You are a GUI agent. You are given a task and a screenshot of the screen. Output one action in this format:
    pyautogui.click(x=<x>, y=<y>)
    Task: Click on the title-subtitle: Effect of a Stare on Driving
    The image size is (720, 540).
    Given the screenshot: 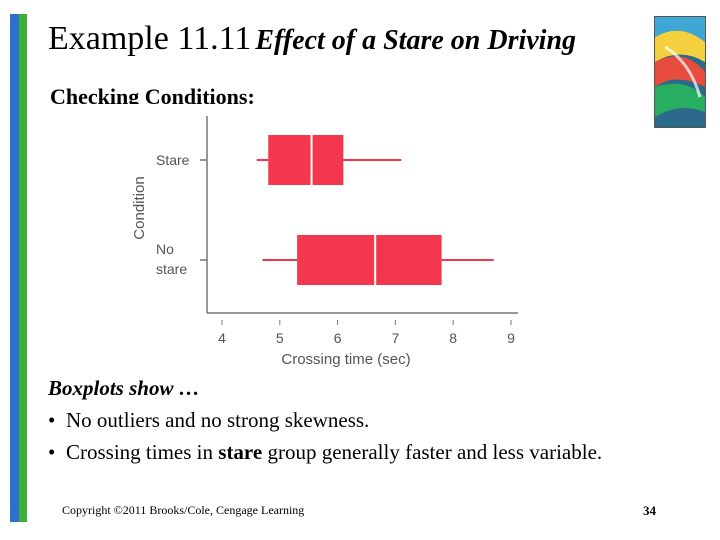 What is the action you would take?
    pyautogui.click(x=416, y=40)
    